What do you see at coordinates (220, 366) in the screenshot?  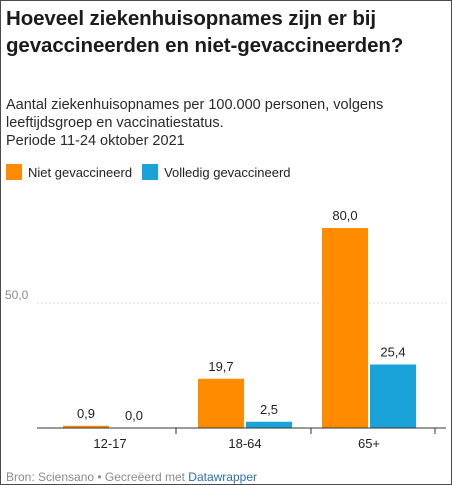 I see `data-label-not-vaccinated-18-64: 19,7` at bounding box center [220, 366].